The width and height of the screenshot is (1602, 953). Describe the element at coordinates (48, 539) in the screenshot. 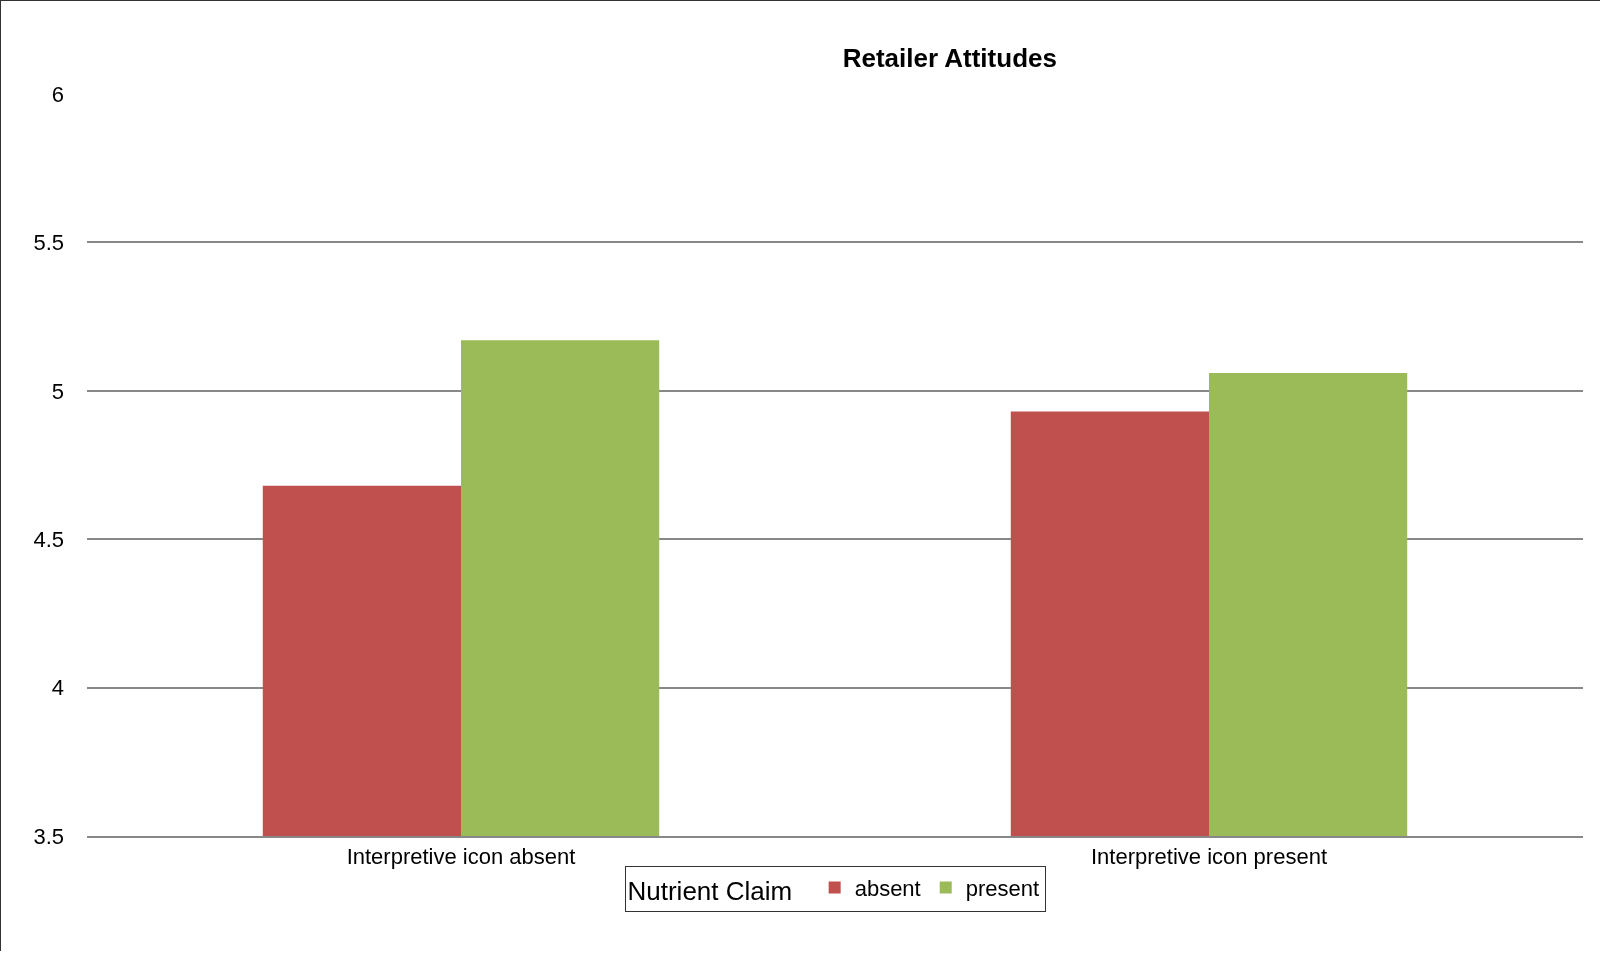

I see `y-tick-label: 4.5` at that location.